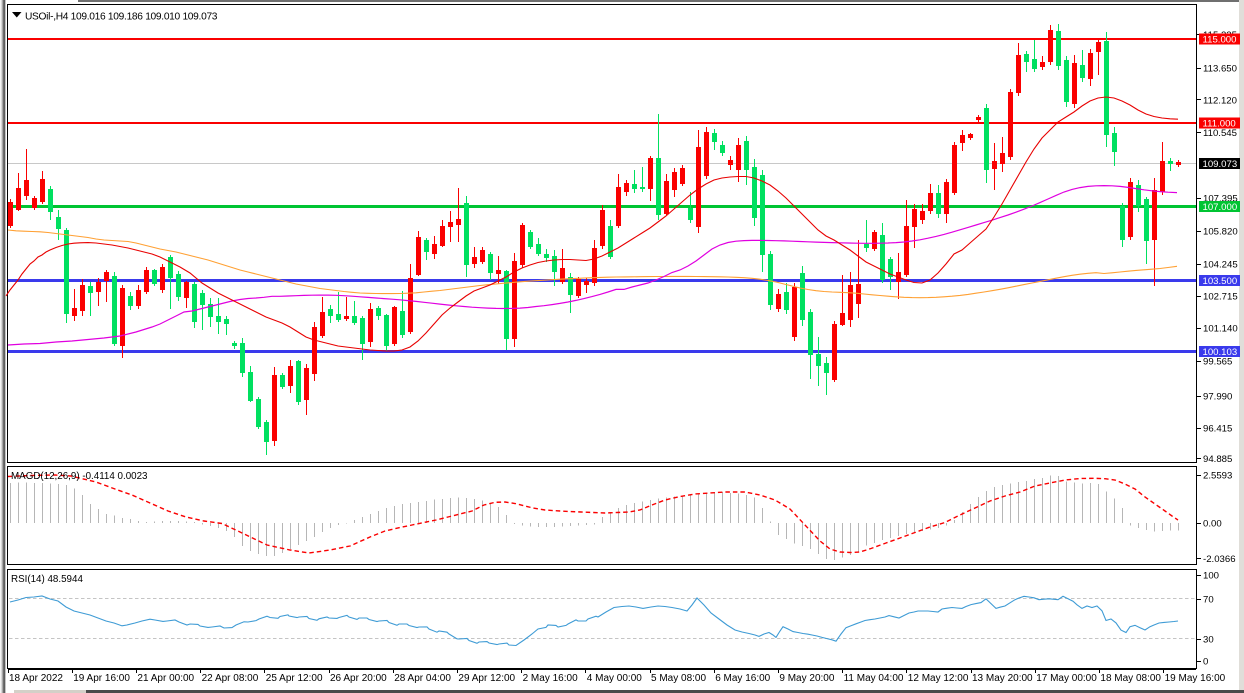  Describe the element at coordinates (678, 678) in the screenshot. I see `svg-text: 5 May 08:00` at that location.